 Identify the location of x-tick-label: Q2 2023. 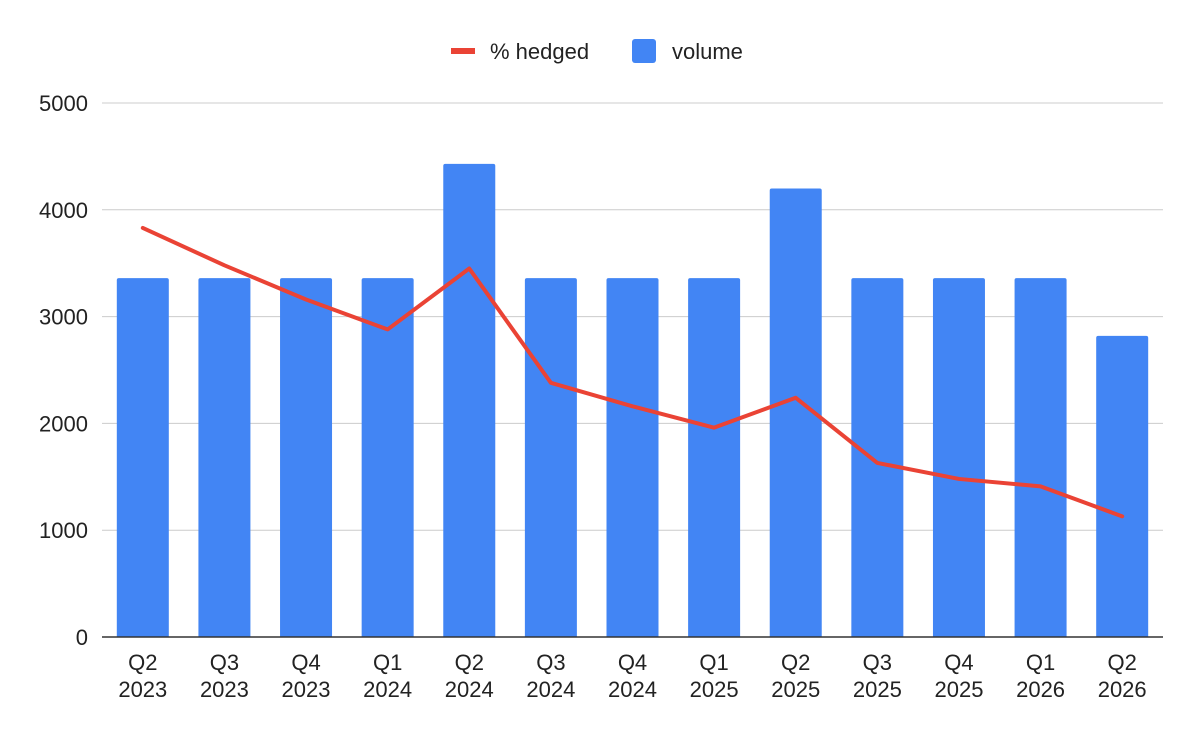
(142, 676).